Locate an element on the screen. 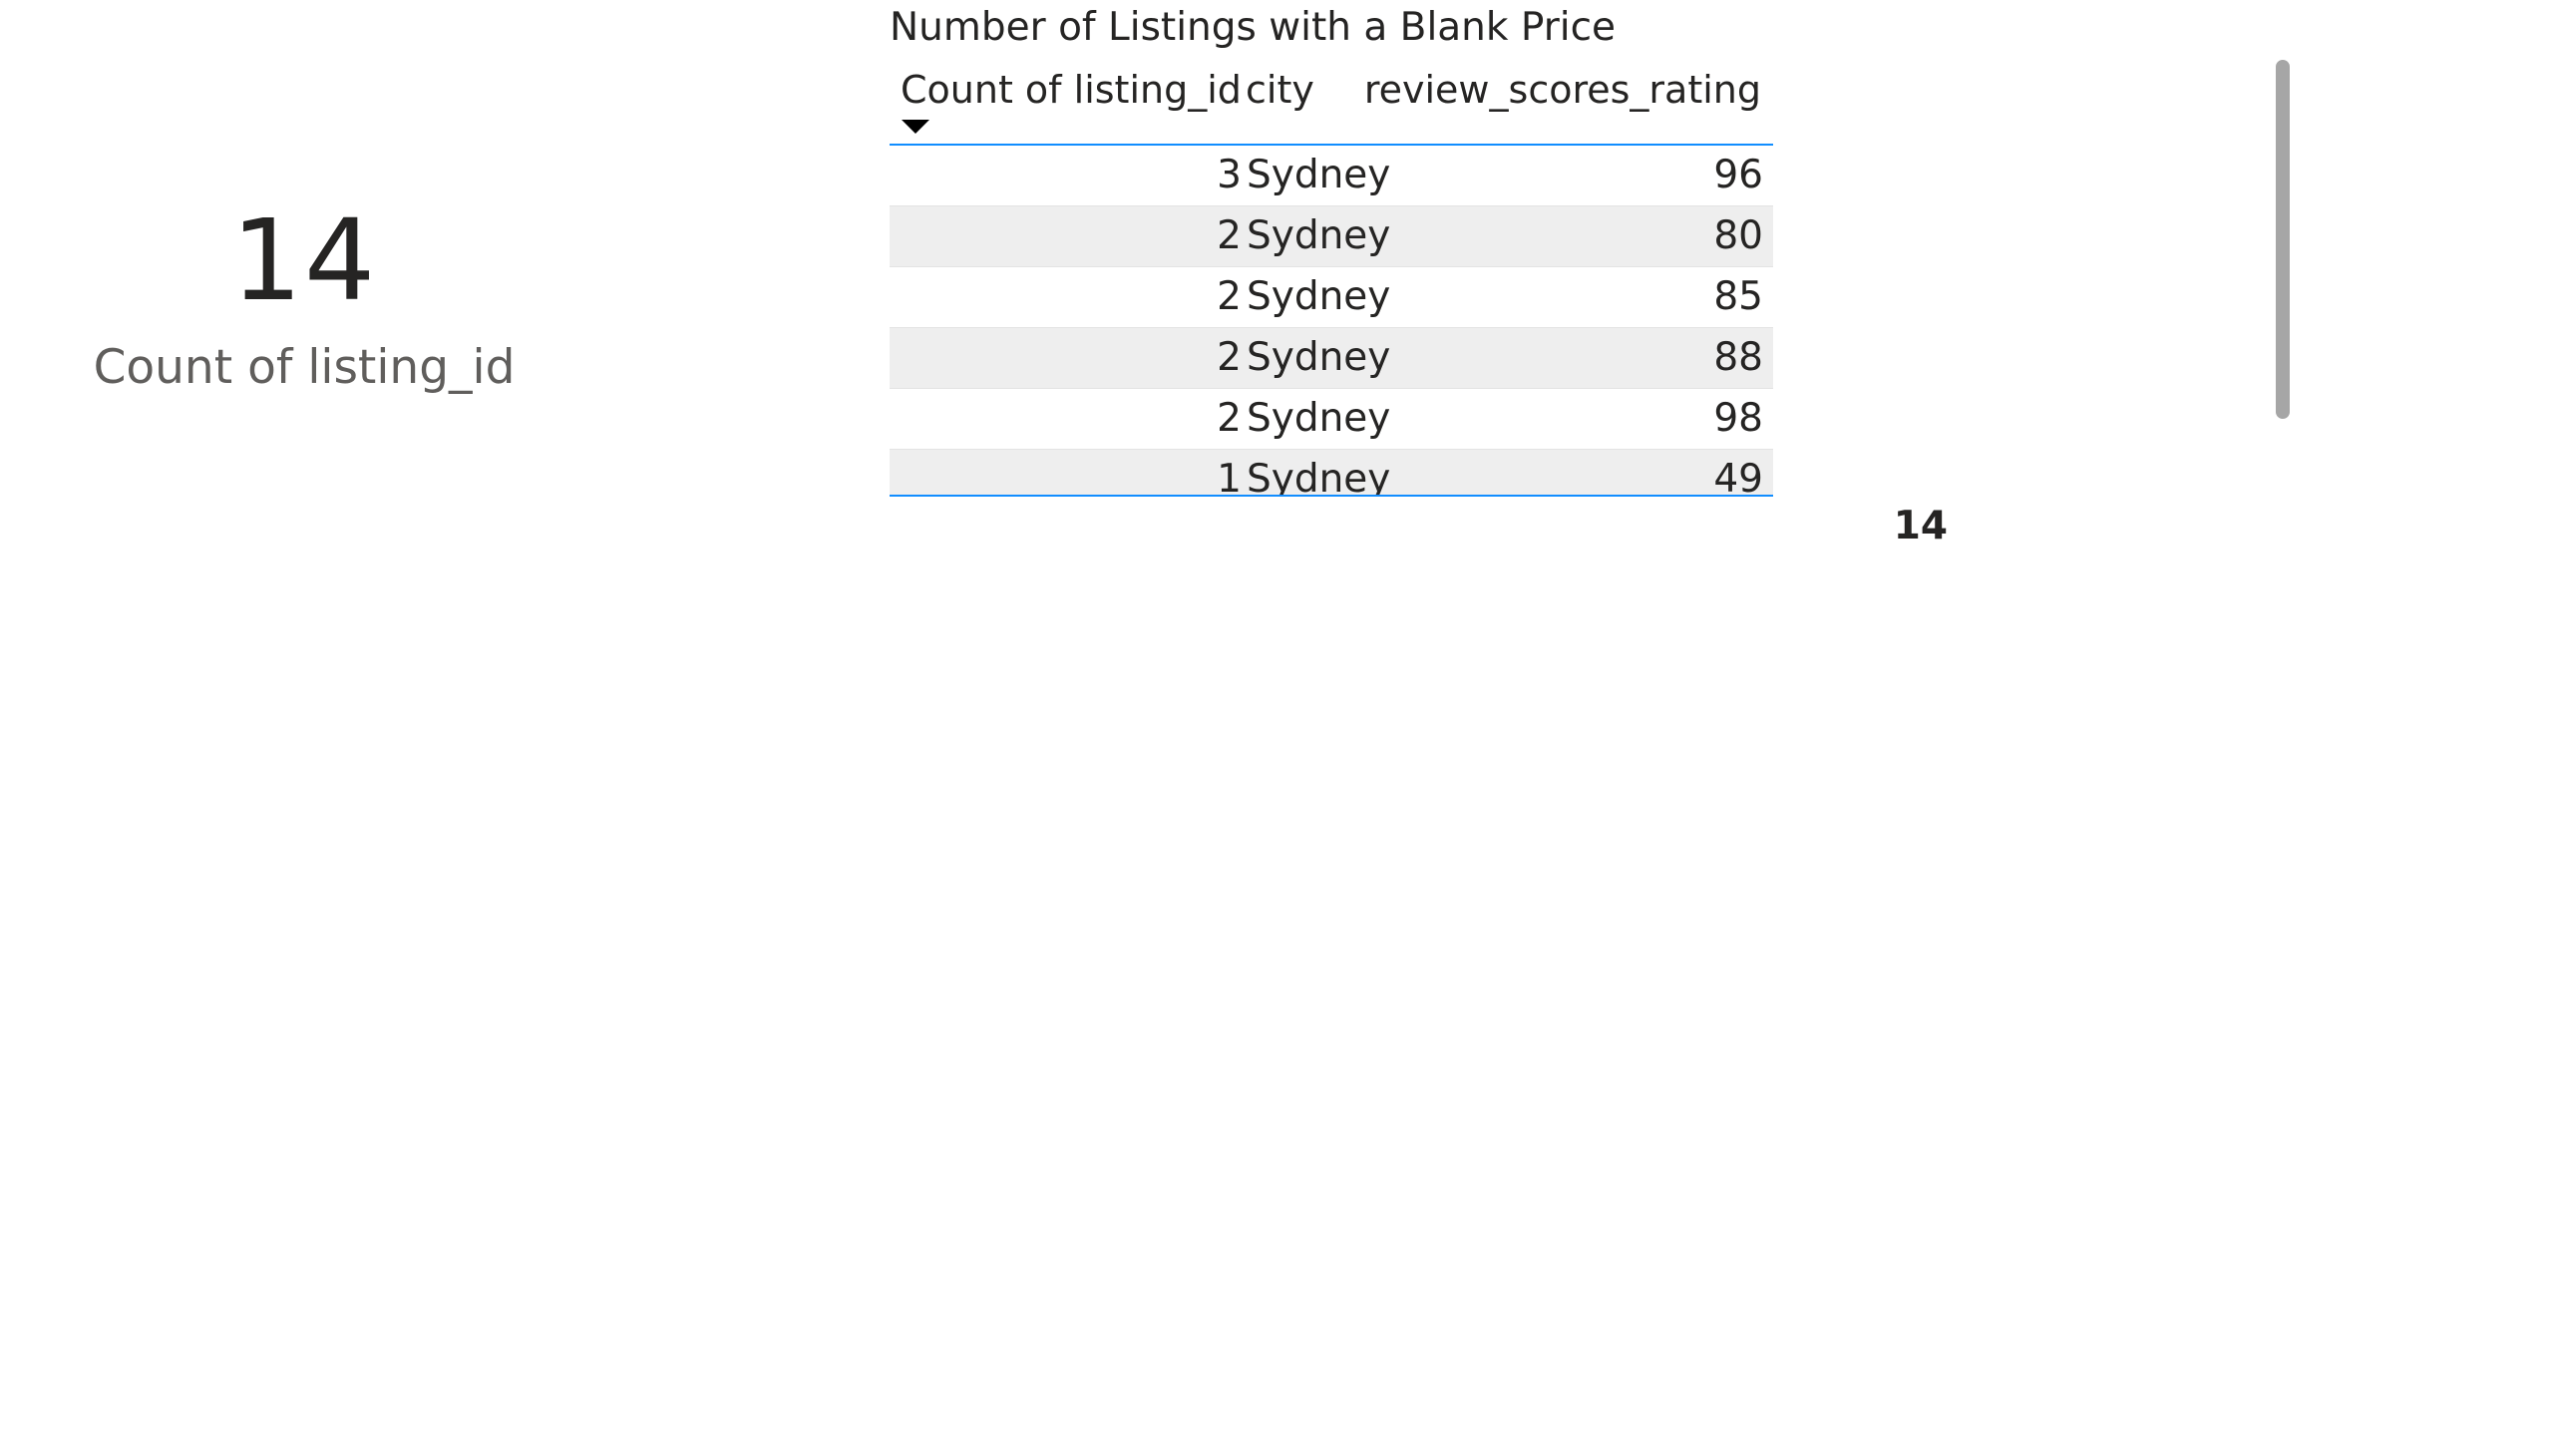  cell-review-scores-rating: 49 is located at coordinates (1738, 477).